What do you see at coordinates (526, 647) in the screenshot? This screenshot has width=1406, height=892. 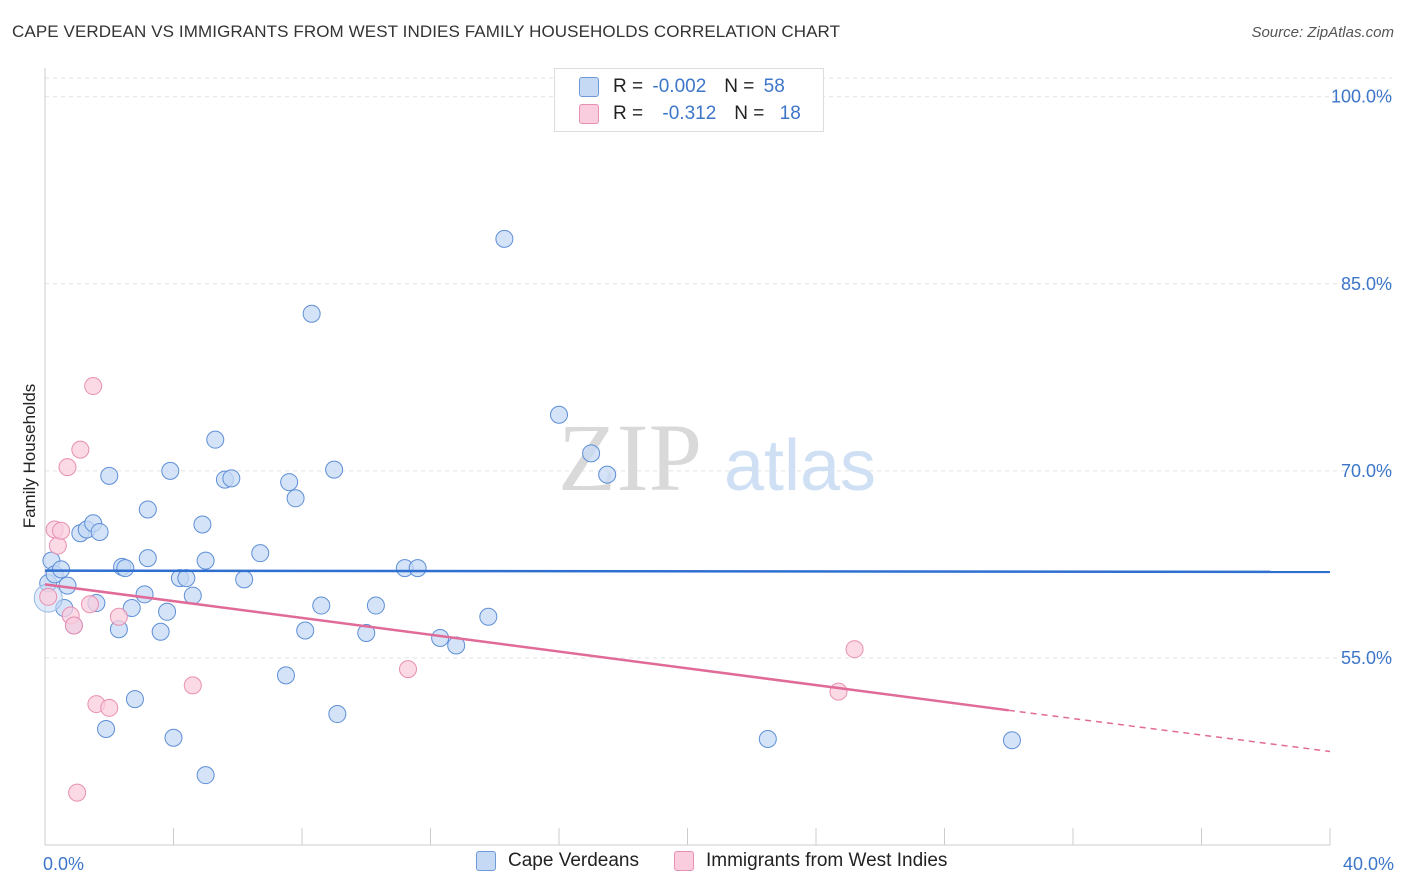 I see `trend-line-west-indies` at bounding box center [526, 647].